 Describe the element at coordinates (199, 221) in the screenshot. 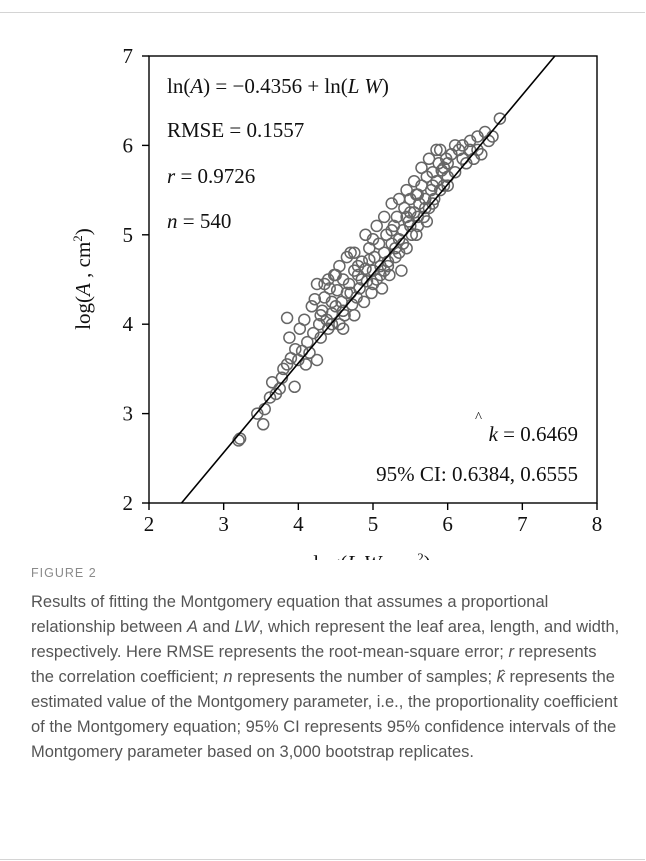

I see `n-annotation: n = 540` at that location.